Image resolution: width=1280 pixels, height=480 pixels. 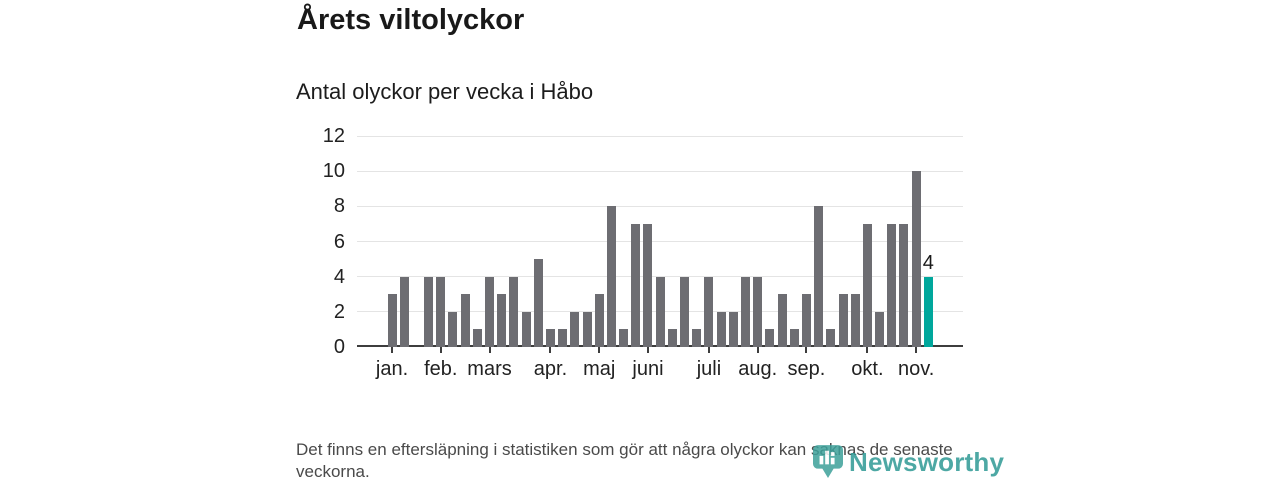 I want to click on y-axis-label-10: 10, so click(x=333, y=171).